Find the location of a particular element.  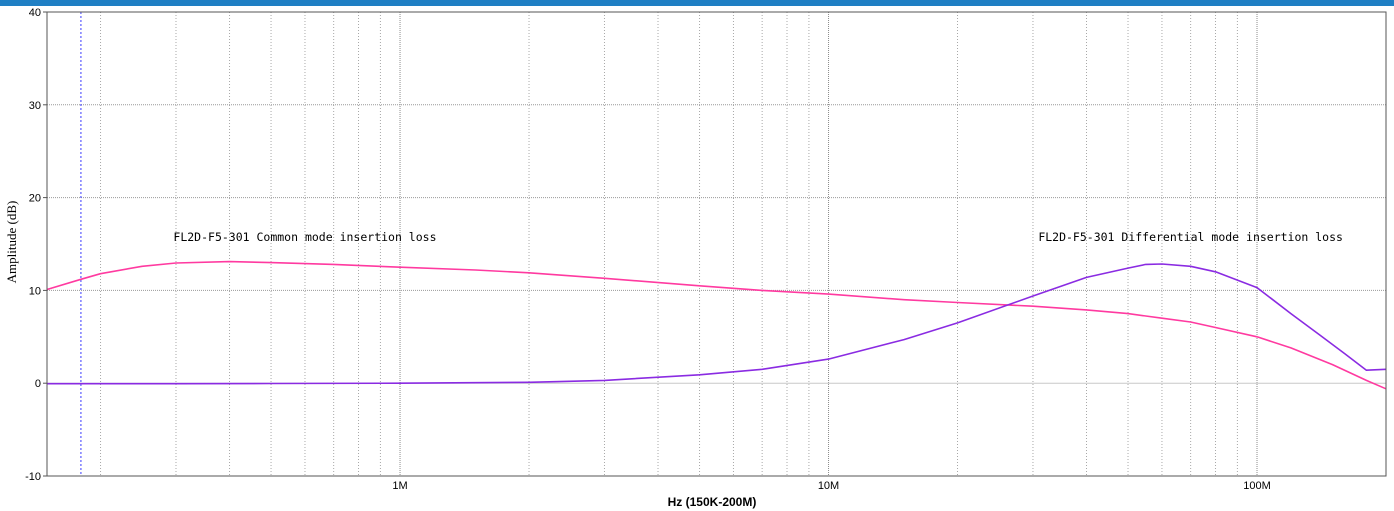

x-tick-label: 1M is located at coordinates (399, 486).